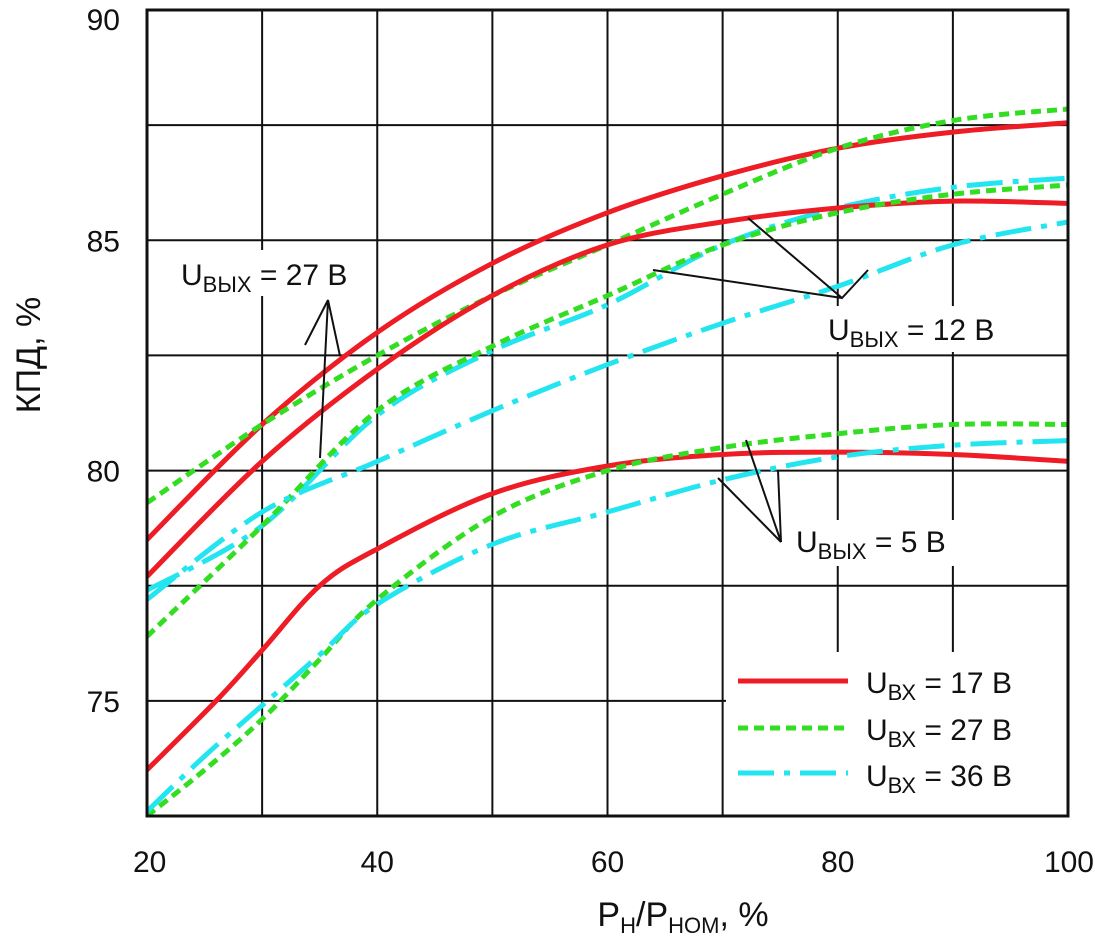  What do you see at coordinates (939, 733) in the screenshot?
I see `legend-label-uin27: UВХ = 27 В` at bounding box center [939, 733].